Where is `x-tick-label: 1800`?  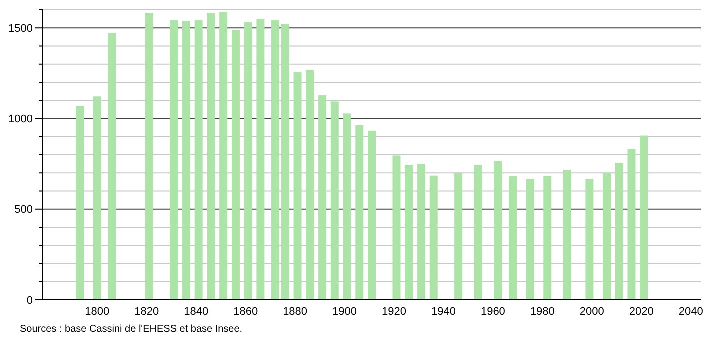 x-tick-label: 1800 is located at coordinates (97, 312).